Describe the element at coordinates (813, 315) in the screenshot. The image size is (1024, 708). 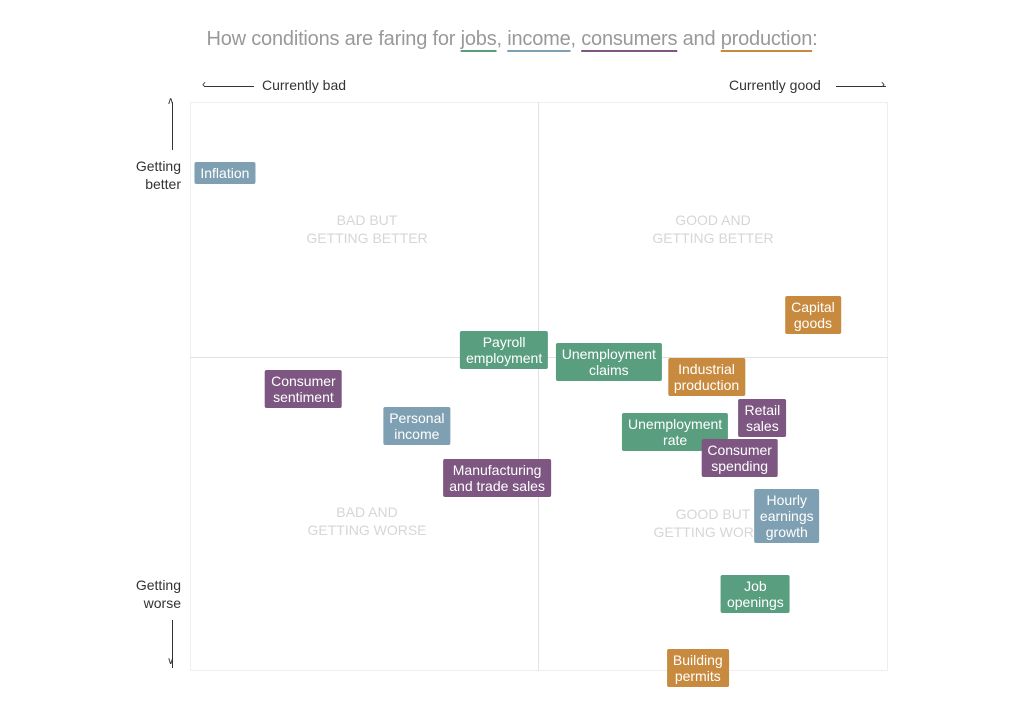
I see `marker-capital-goods: Capital goods` at that location.